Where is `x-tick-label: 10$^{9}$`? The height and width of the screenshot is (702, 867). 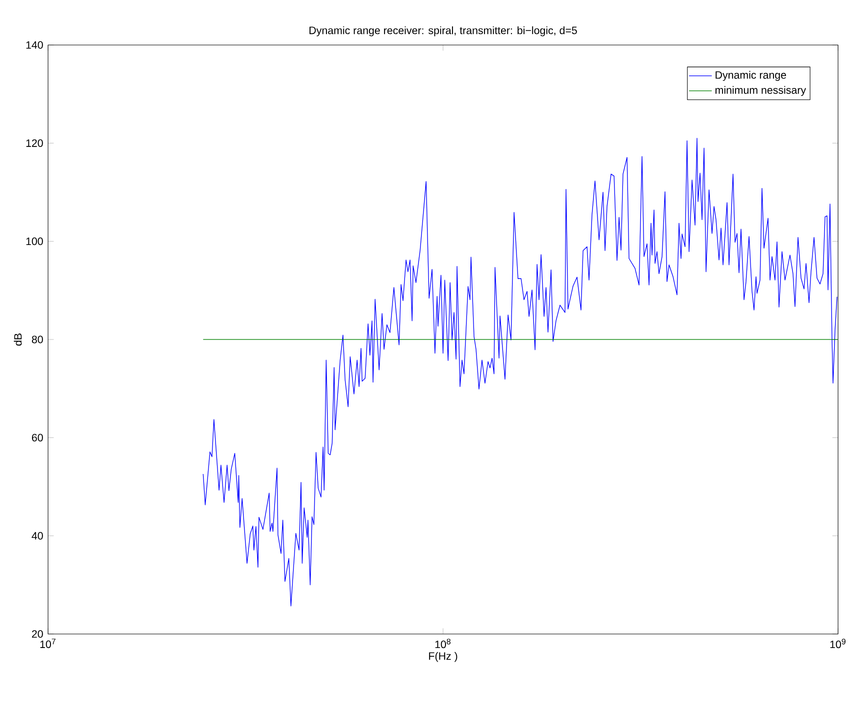
x-tick-label: 10$^{9}$ is located at coordinates (838, 643).